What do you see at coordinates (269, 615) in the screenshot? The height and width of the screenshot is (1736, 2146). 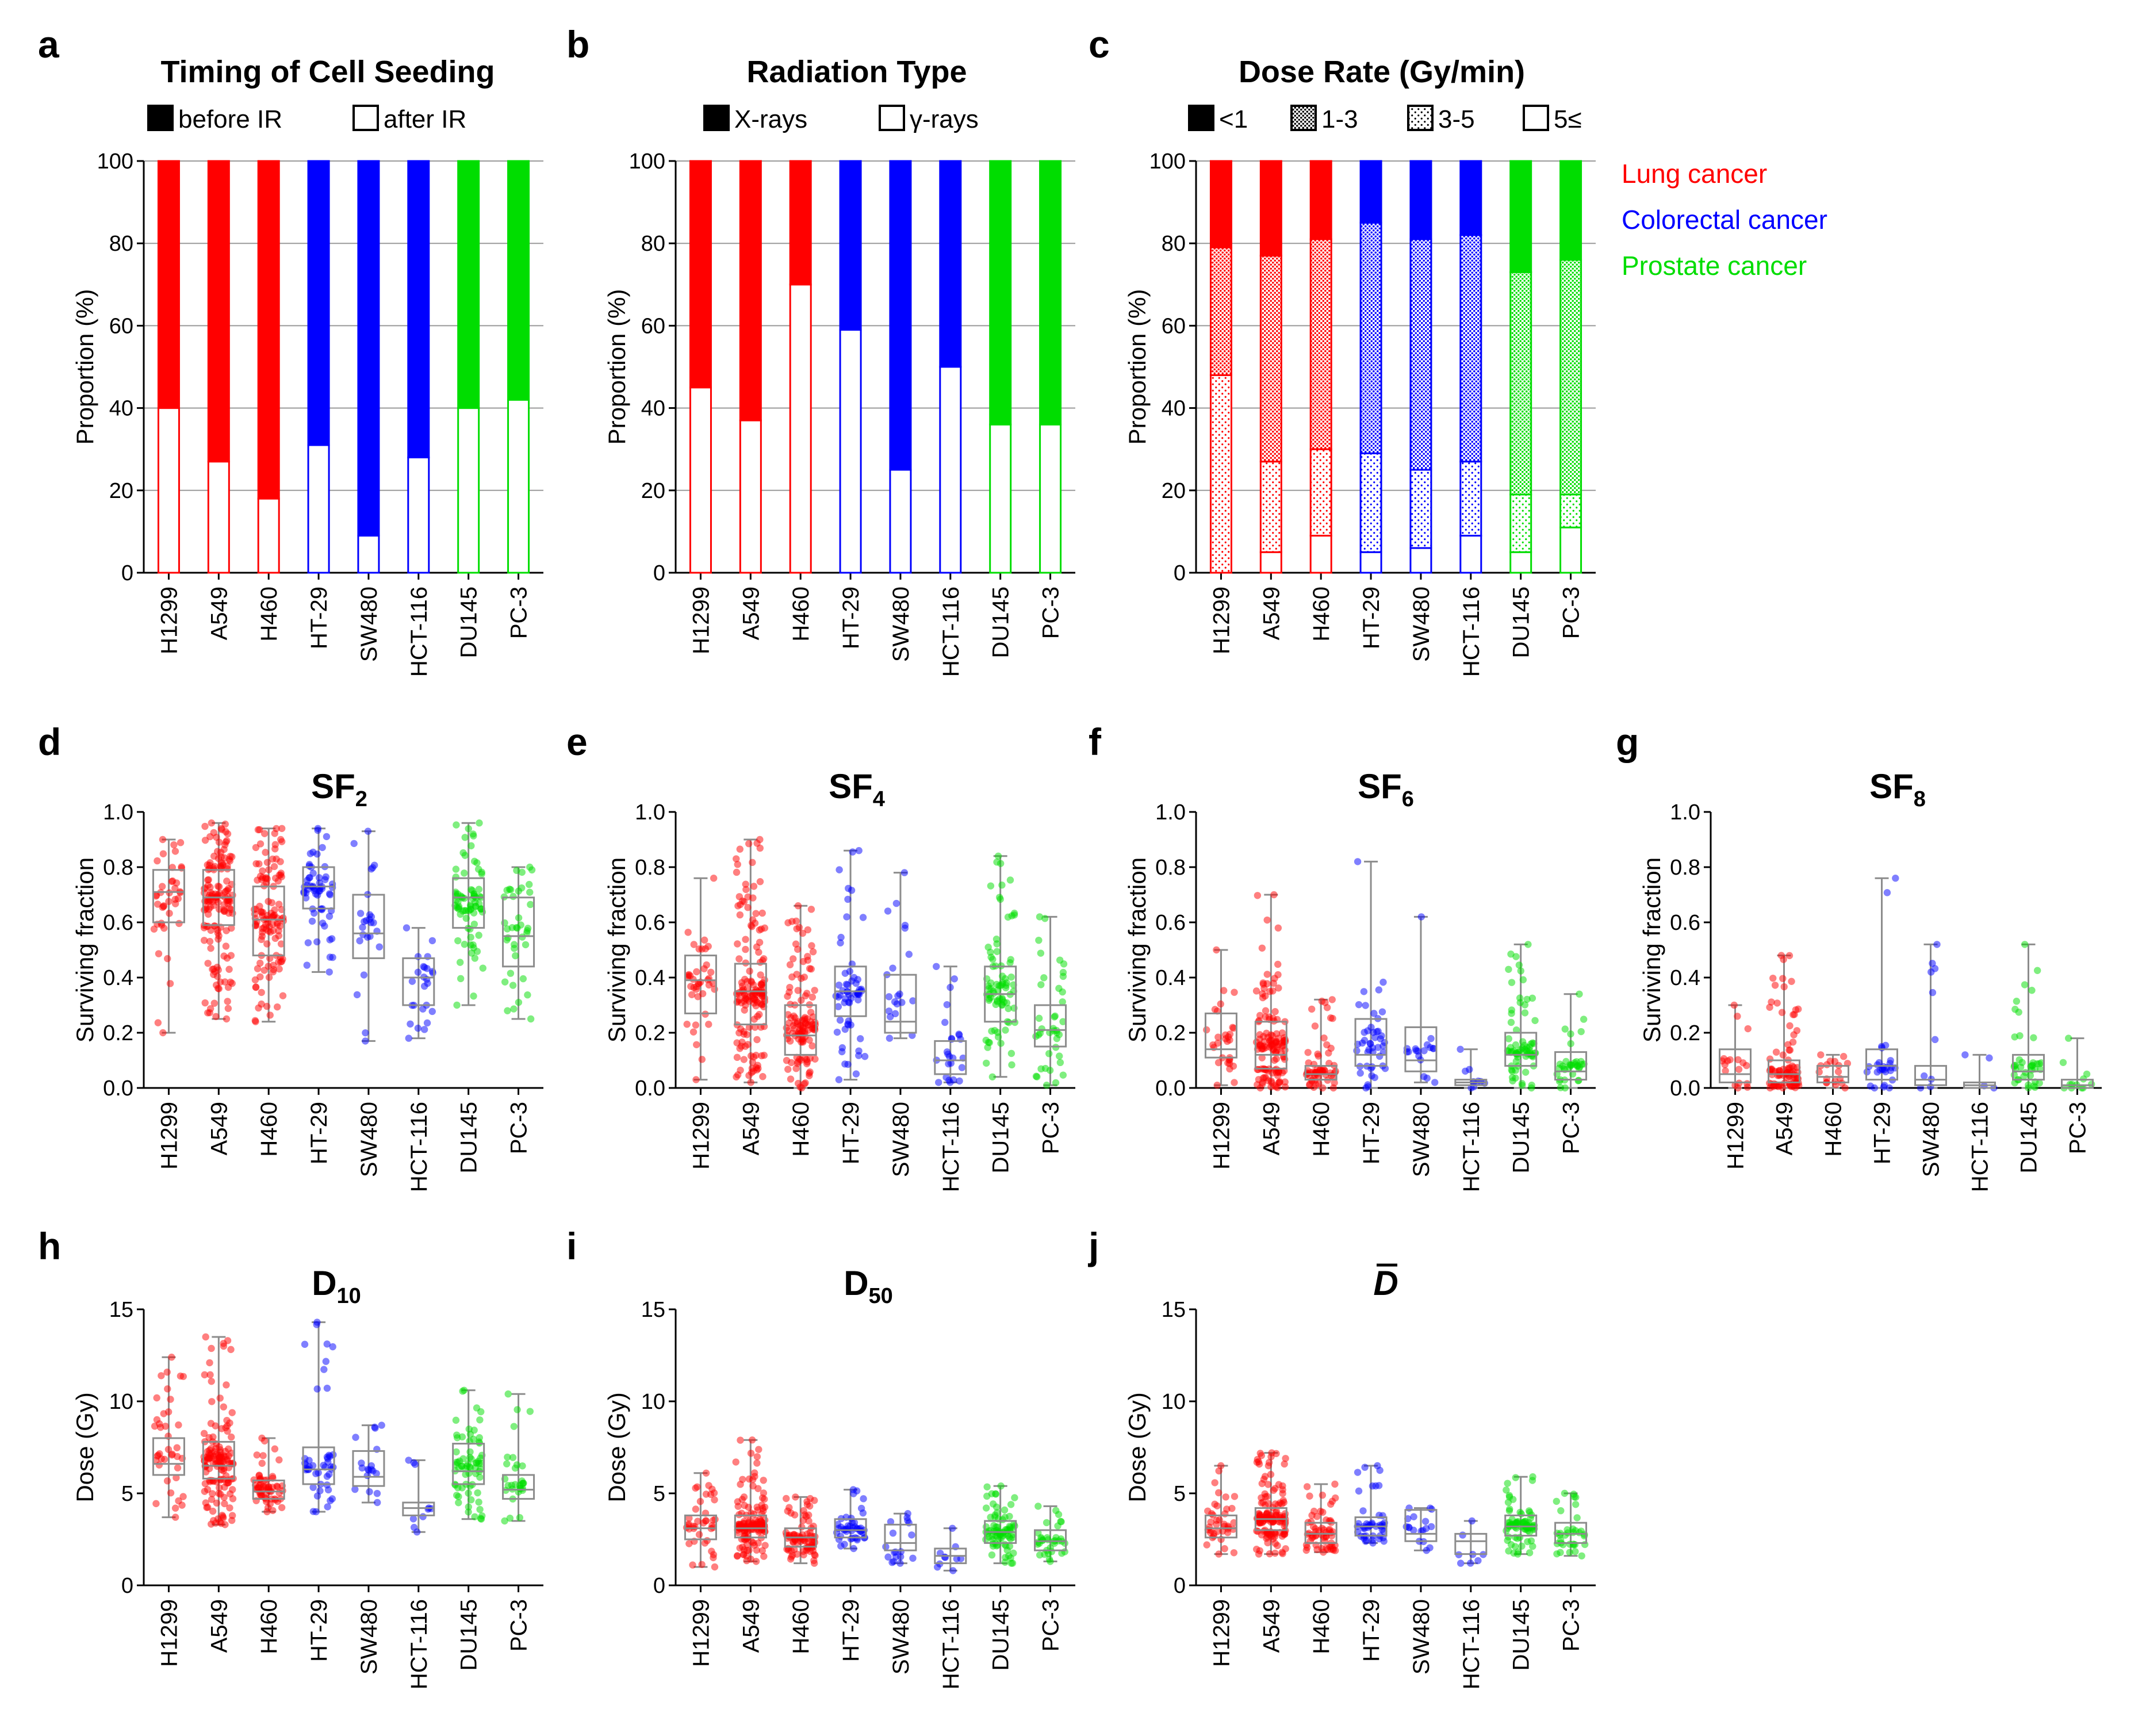 I see `x-tick-label: H460` at bounding box center [269, 615].